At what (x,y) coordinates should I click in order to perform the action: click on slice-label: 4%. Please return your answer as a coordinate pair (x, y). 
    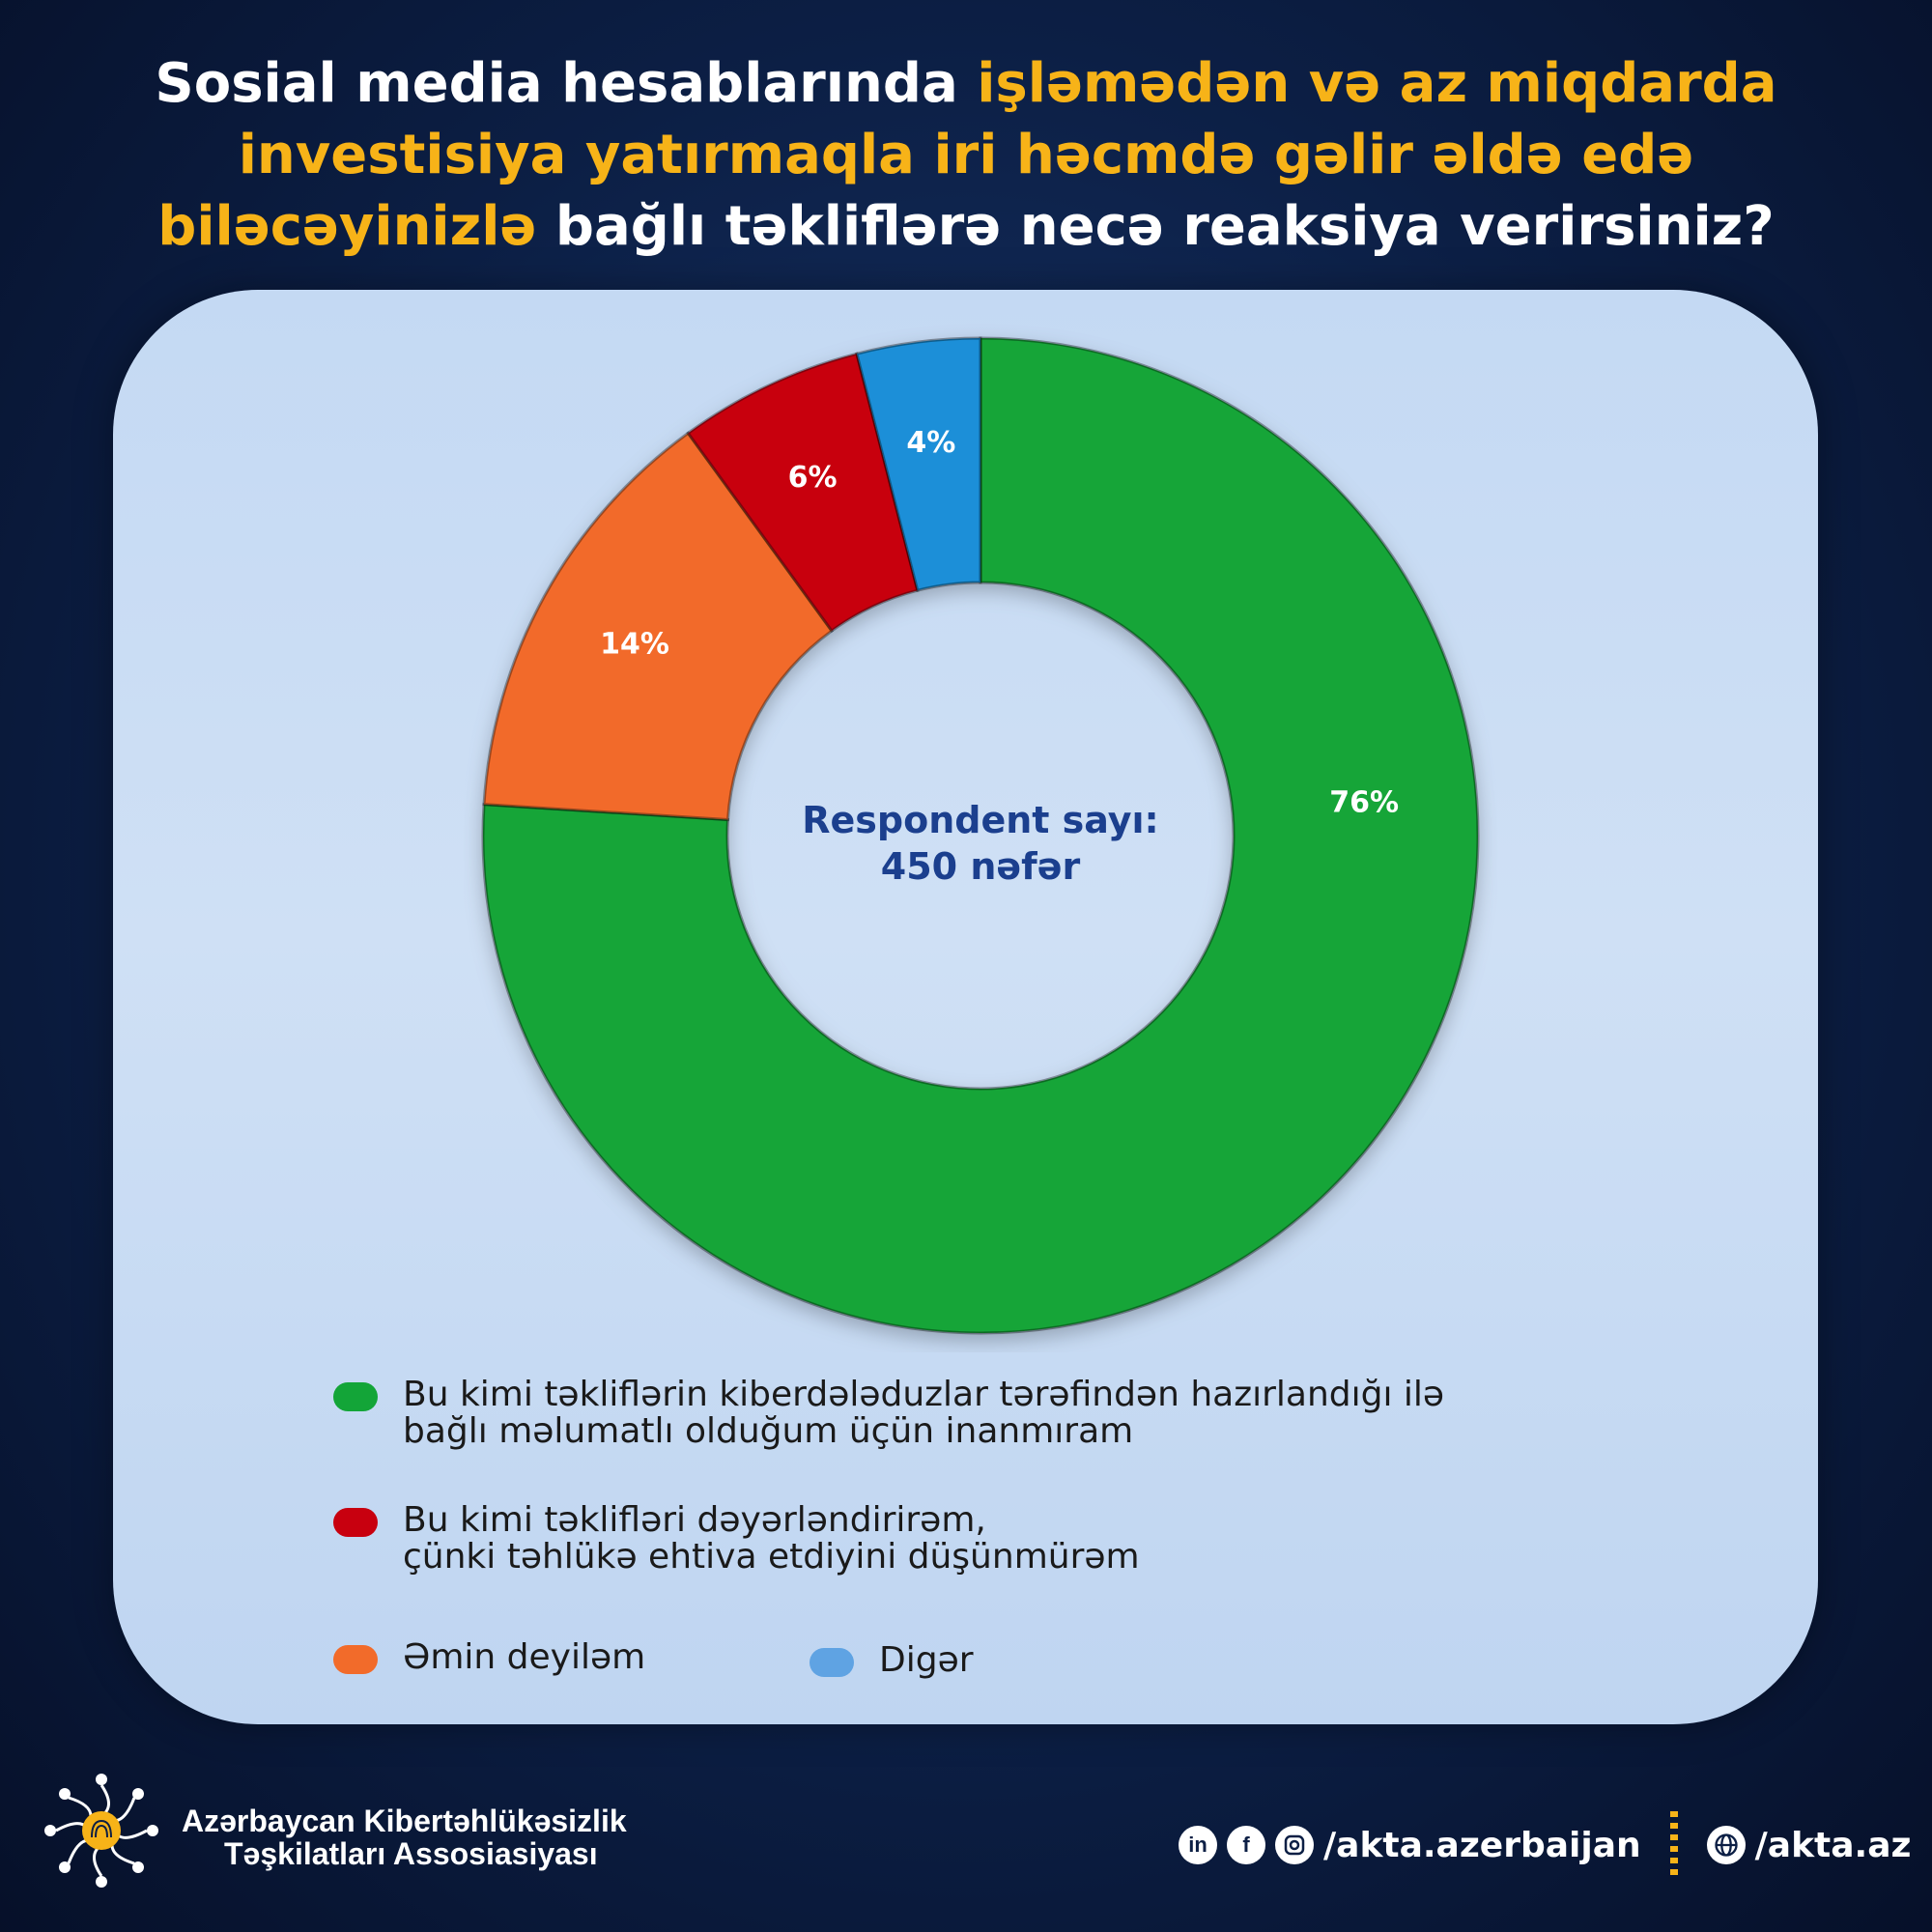
    Looking at the image, I should click on (930, 443).